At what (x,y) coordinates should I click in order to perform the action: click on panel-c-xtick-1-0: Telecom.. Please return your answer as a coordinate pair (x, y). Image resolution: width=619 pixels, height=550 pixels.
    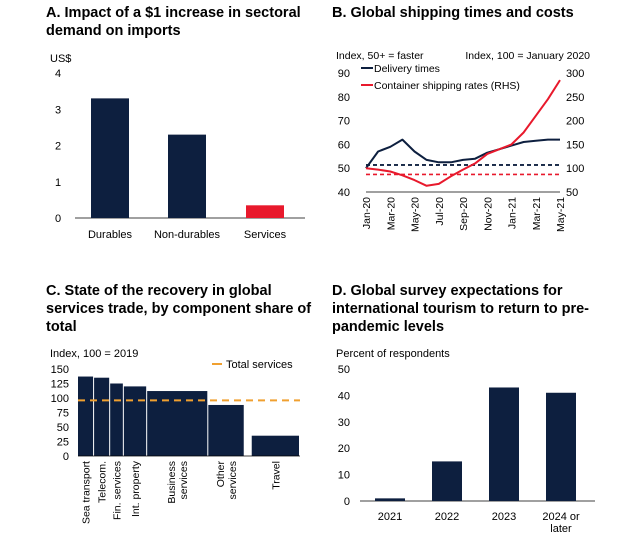
    Looking at the image, I should click on (103, 482).